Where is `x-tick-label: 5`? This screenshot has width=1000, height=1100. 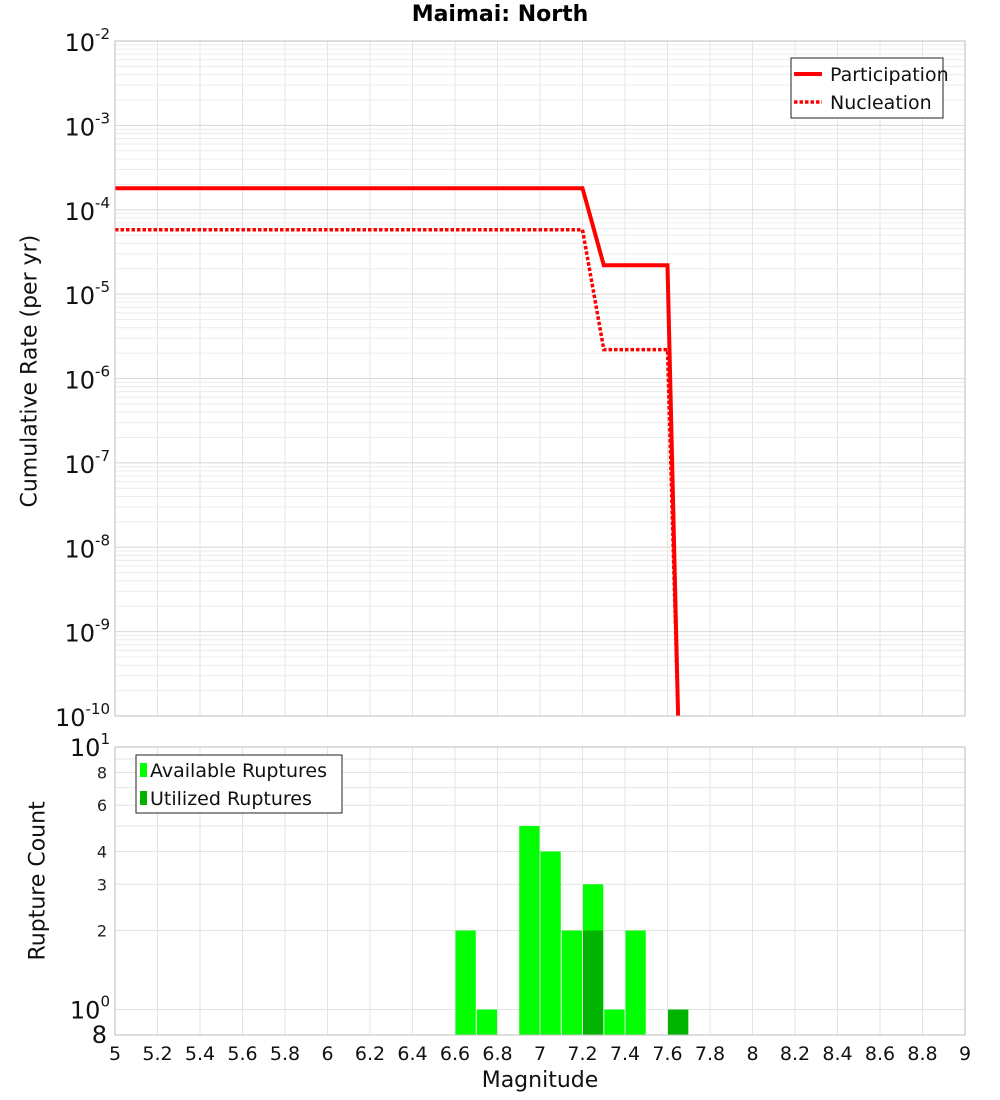
x-tick-label: 5 is located at coordinates (115, 1054).